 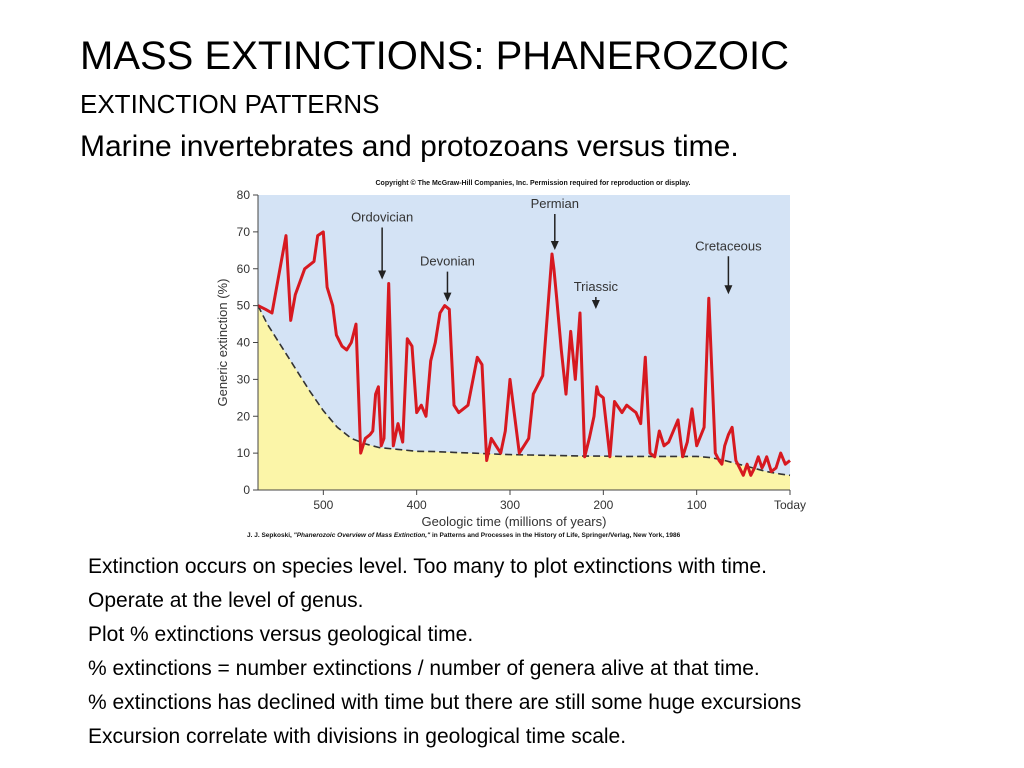 I want to click on x-tick-label: Today, so click(x=790, y=505).